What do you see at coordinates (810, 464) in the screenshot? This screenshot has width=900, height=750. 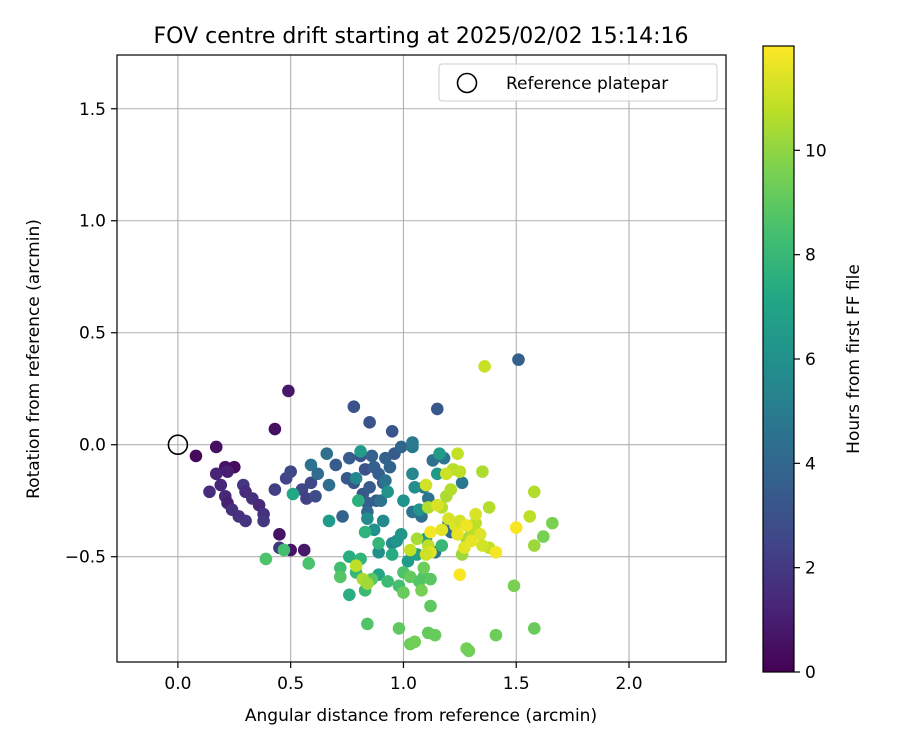 I see `colorbar-tick-label: 4` at bounding box center [810, 464].